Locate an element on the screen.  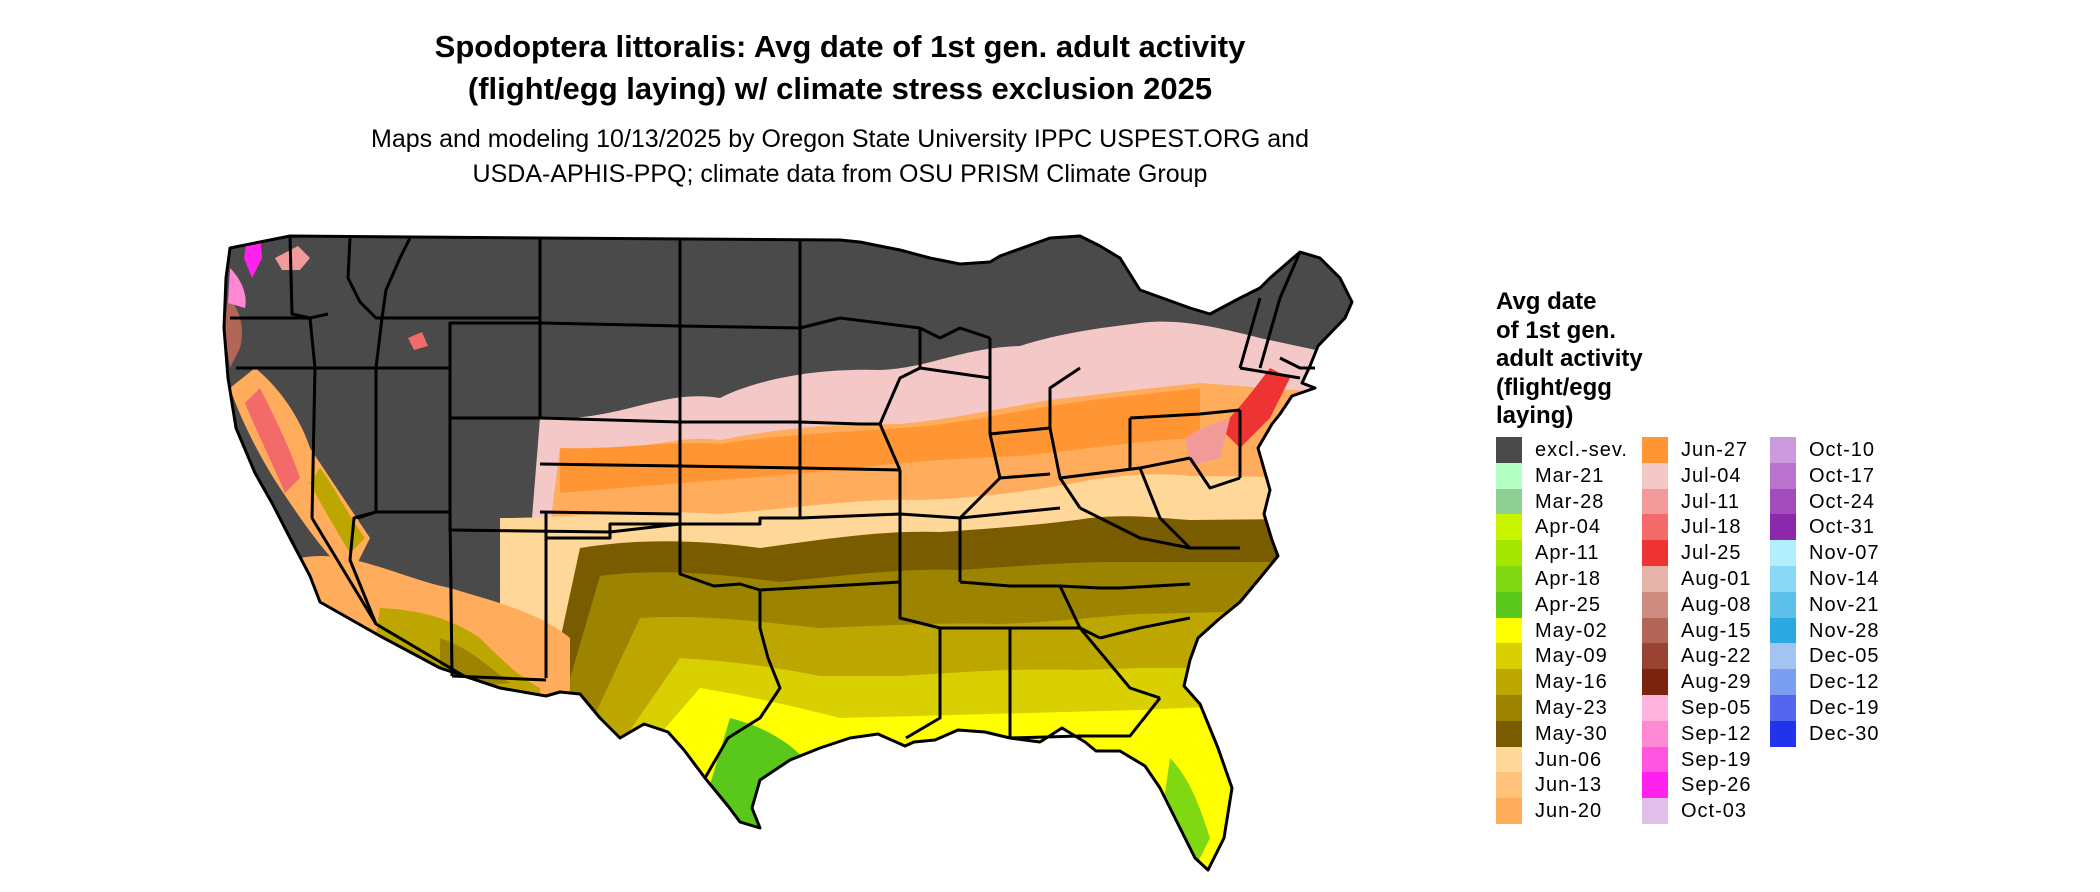
legend-label: Dec-12 is located at coordinates (1844, 682).